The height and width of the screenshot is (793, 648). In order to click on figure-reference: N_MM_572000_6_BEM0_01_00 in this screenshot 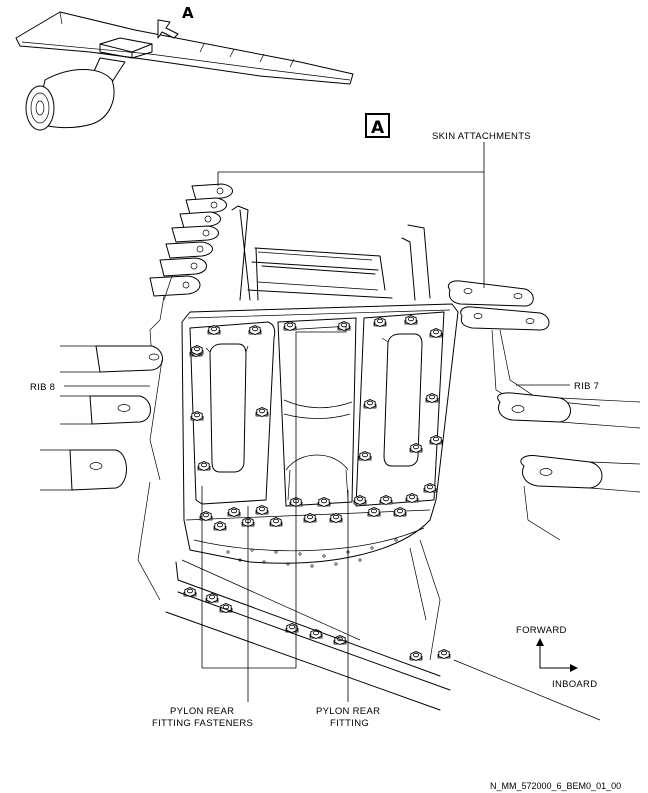, I will do `click(555, 786)`.